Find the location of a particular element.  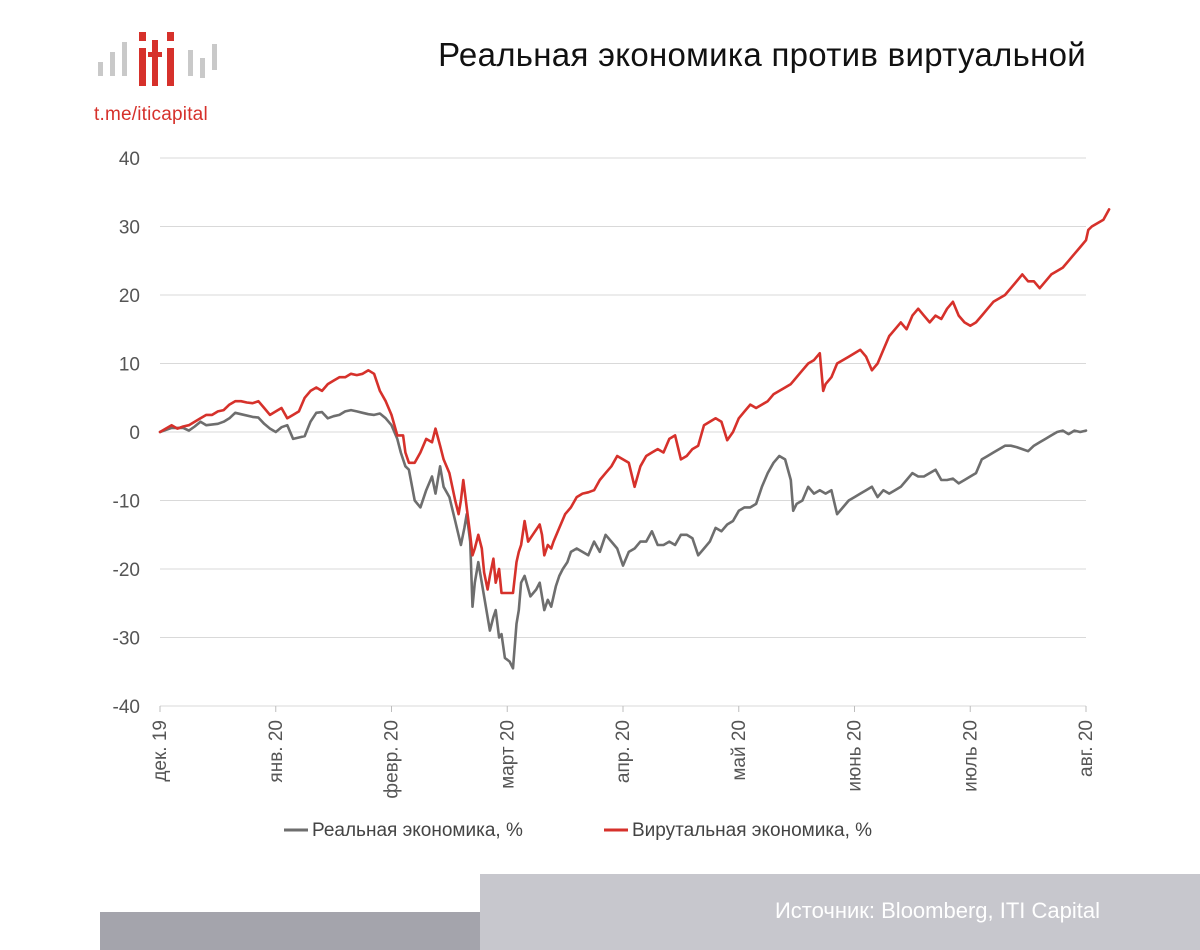

footer-bar-light is located at coordinates (840, 912).